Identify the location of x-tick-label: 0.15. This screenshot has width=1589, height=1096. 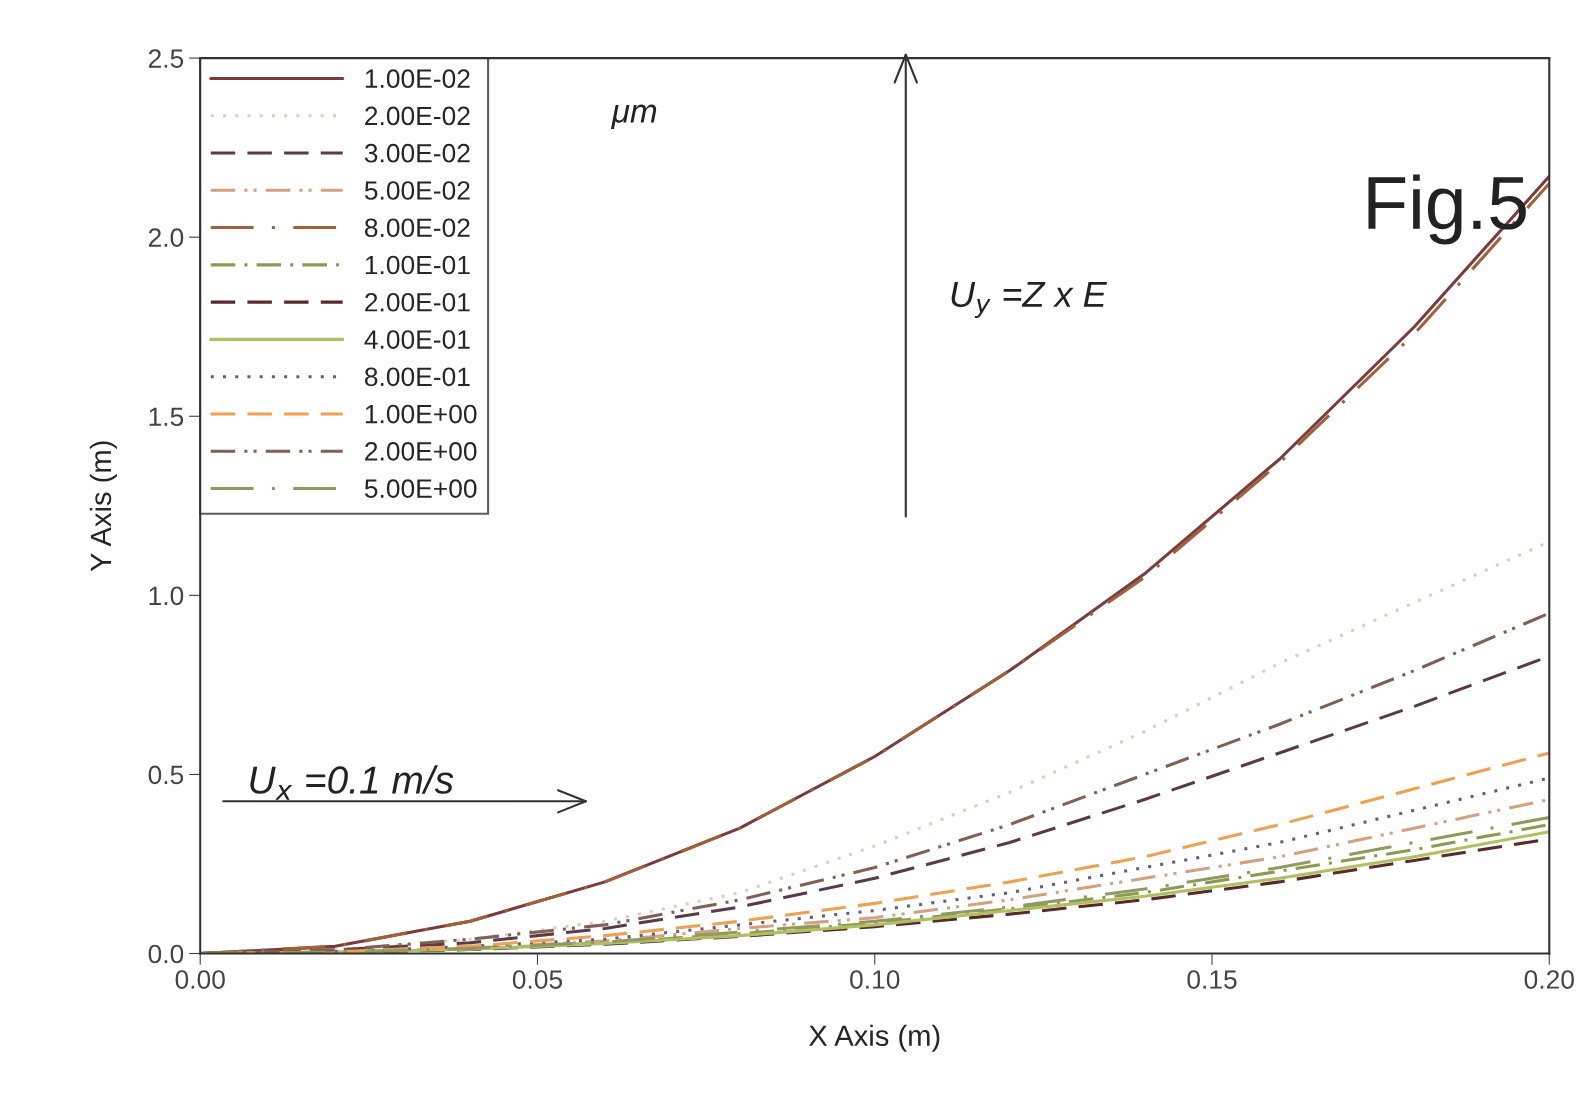
(1212, 979).